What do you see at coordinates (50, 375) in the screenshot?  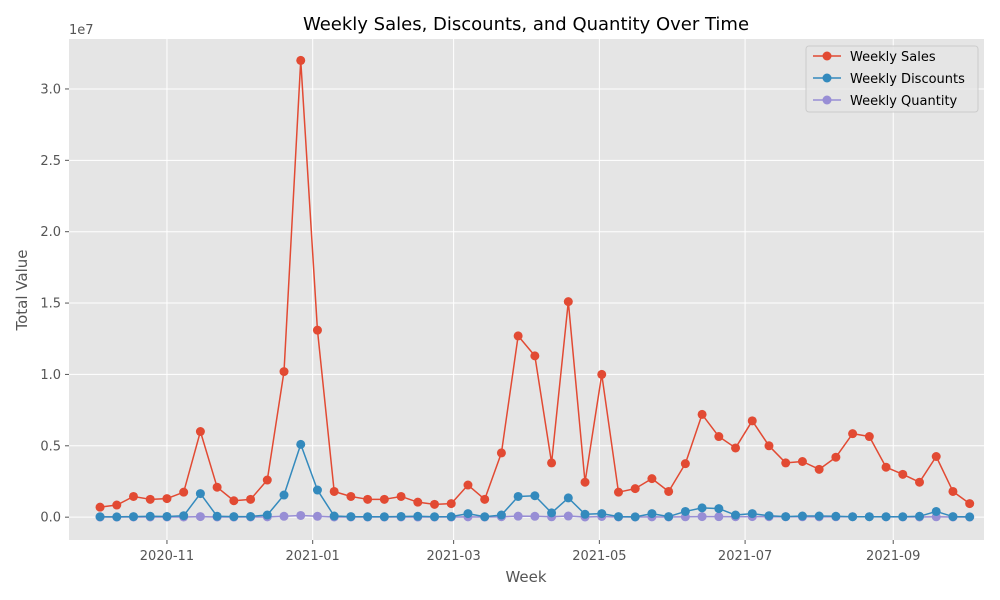 I see `y-tick-label: 1.0` at bounding box center [50, 375].